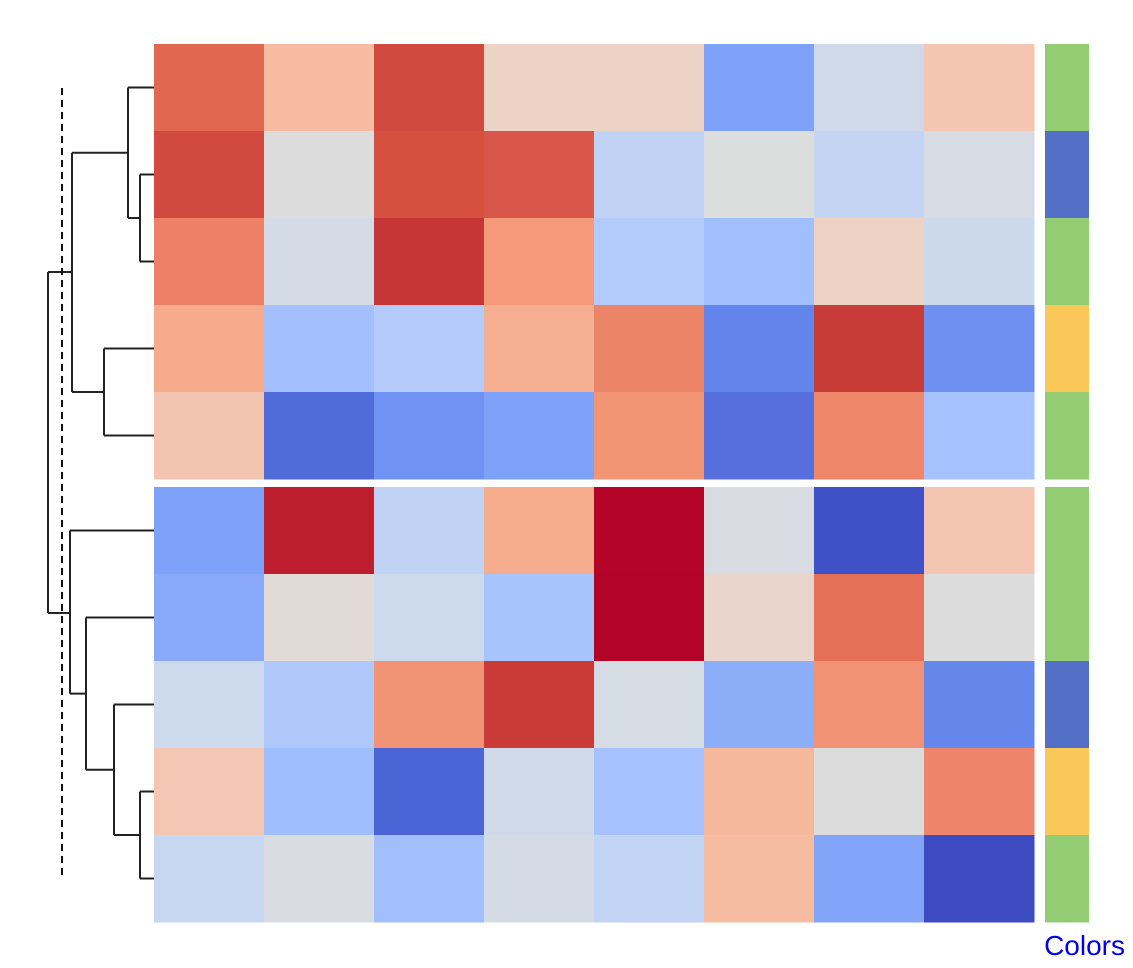 The height and width of the screenshot is (968, 1133). Describe the element at coordinates (869, 705) in the screenshot. I see `heatmap-cell-r8-c7` at that location.